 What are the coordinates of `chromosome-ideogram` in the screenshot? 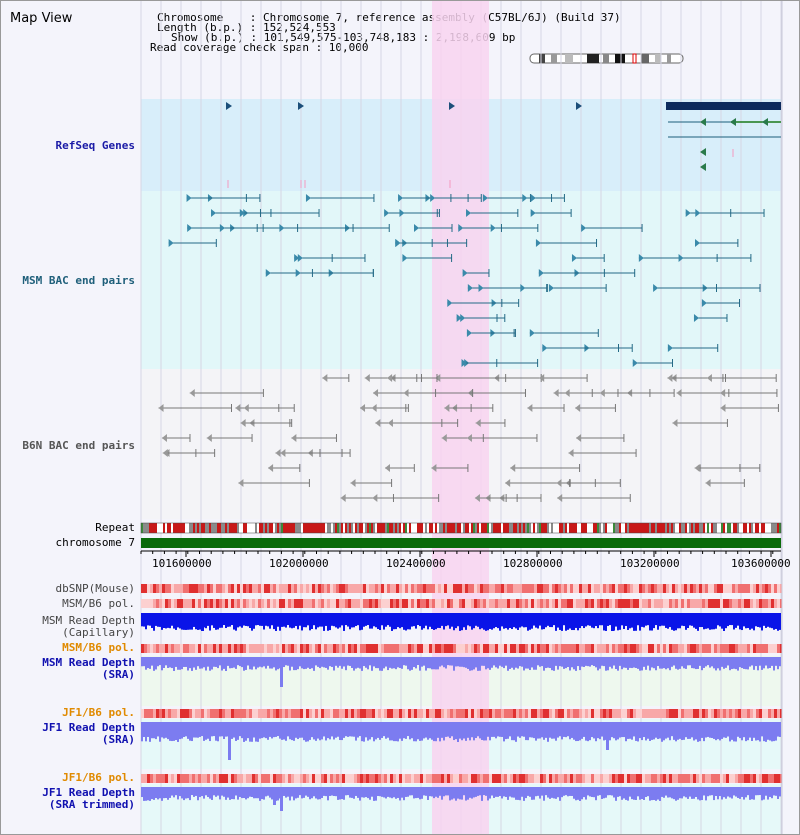 It's located at (607, 59).